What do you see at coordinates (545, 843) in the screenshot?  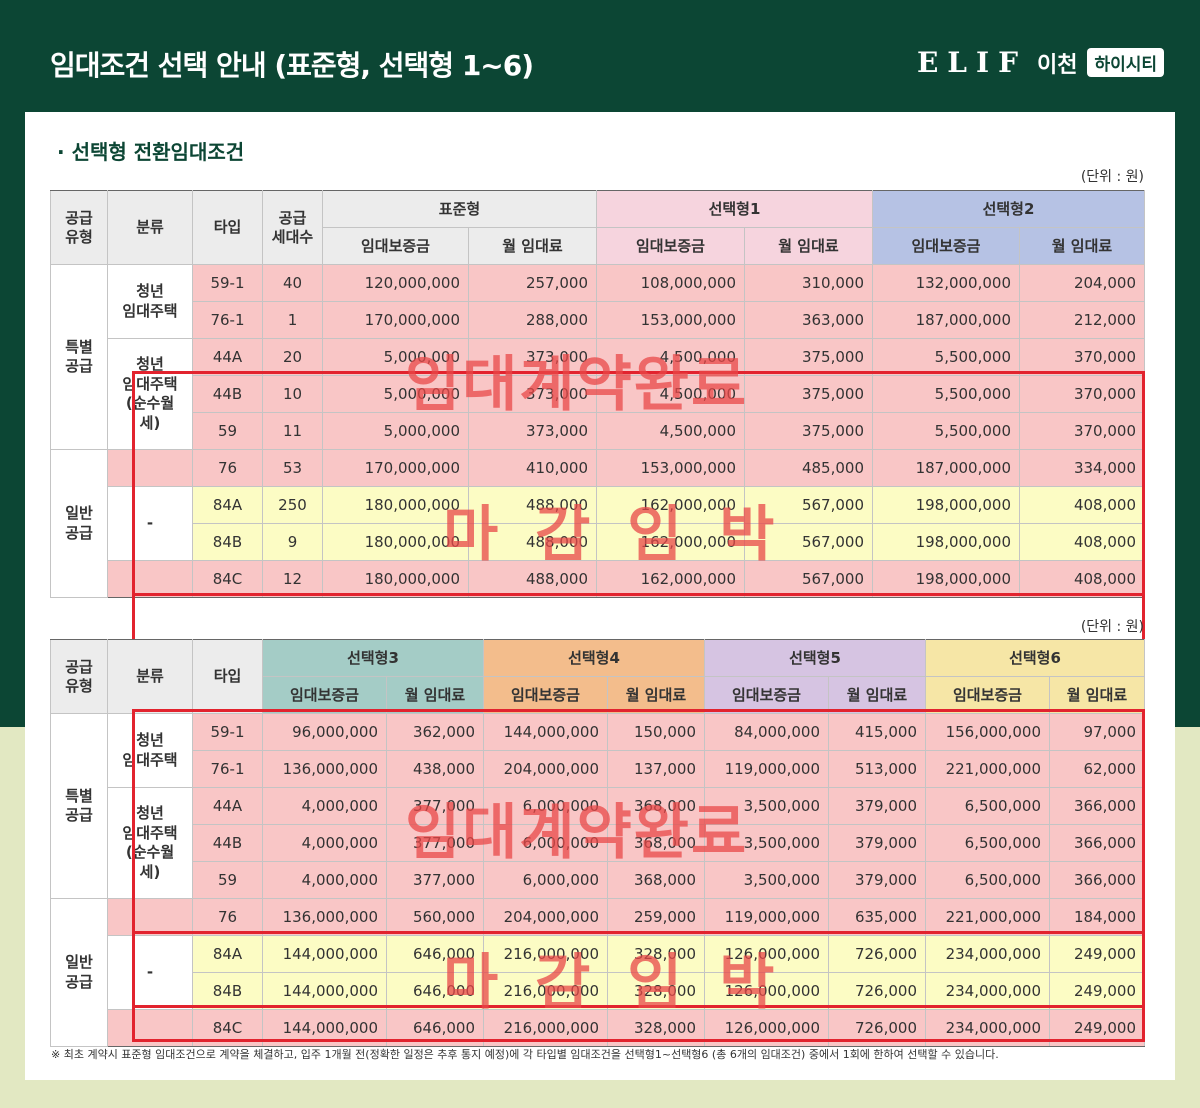 I see `value-cell: 6,000,000` at bounding box center [545, 843].